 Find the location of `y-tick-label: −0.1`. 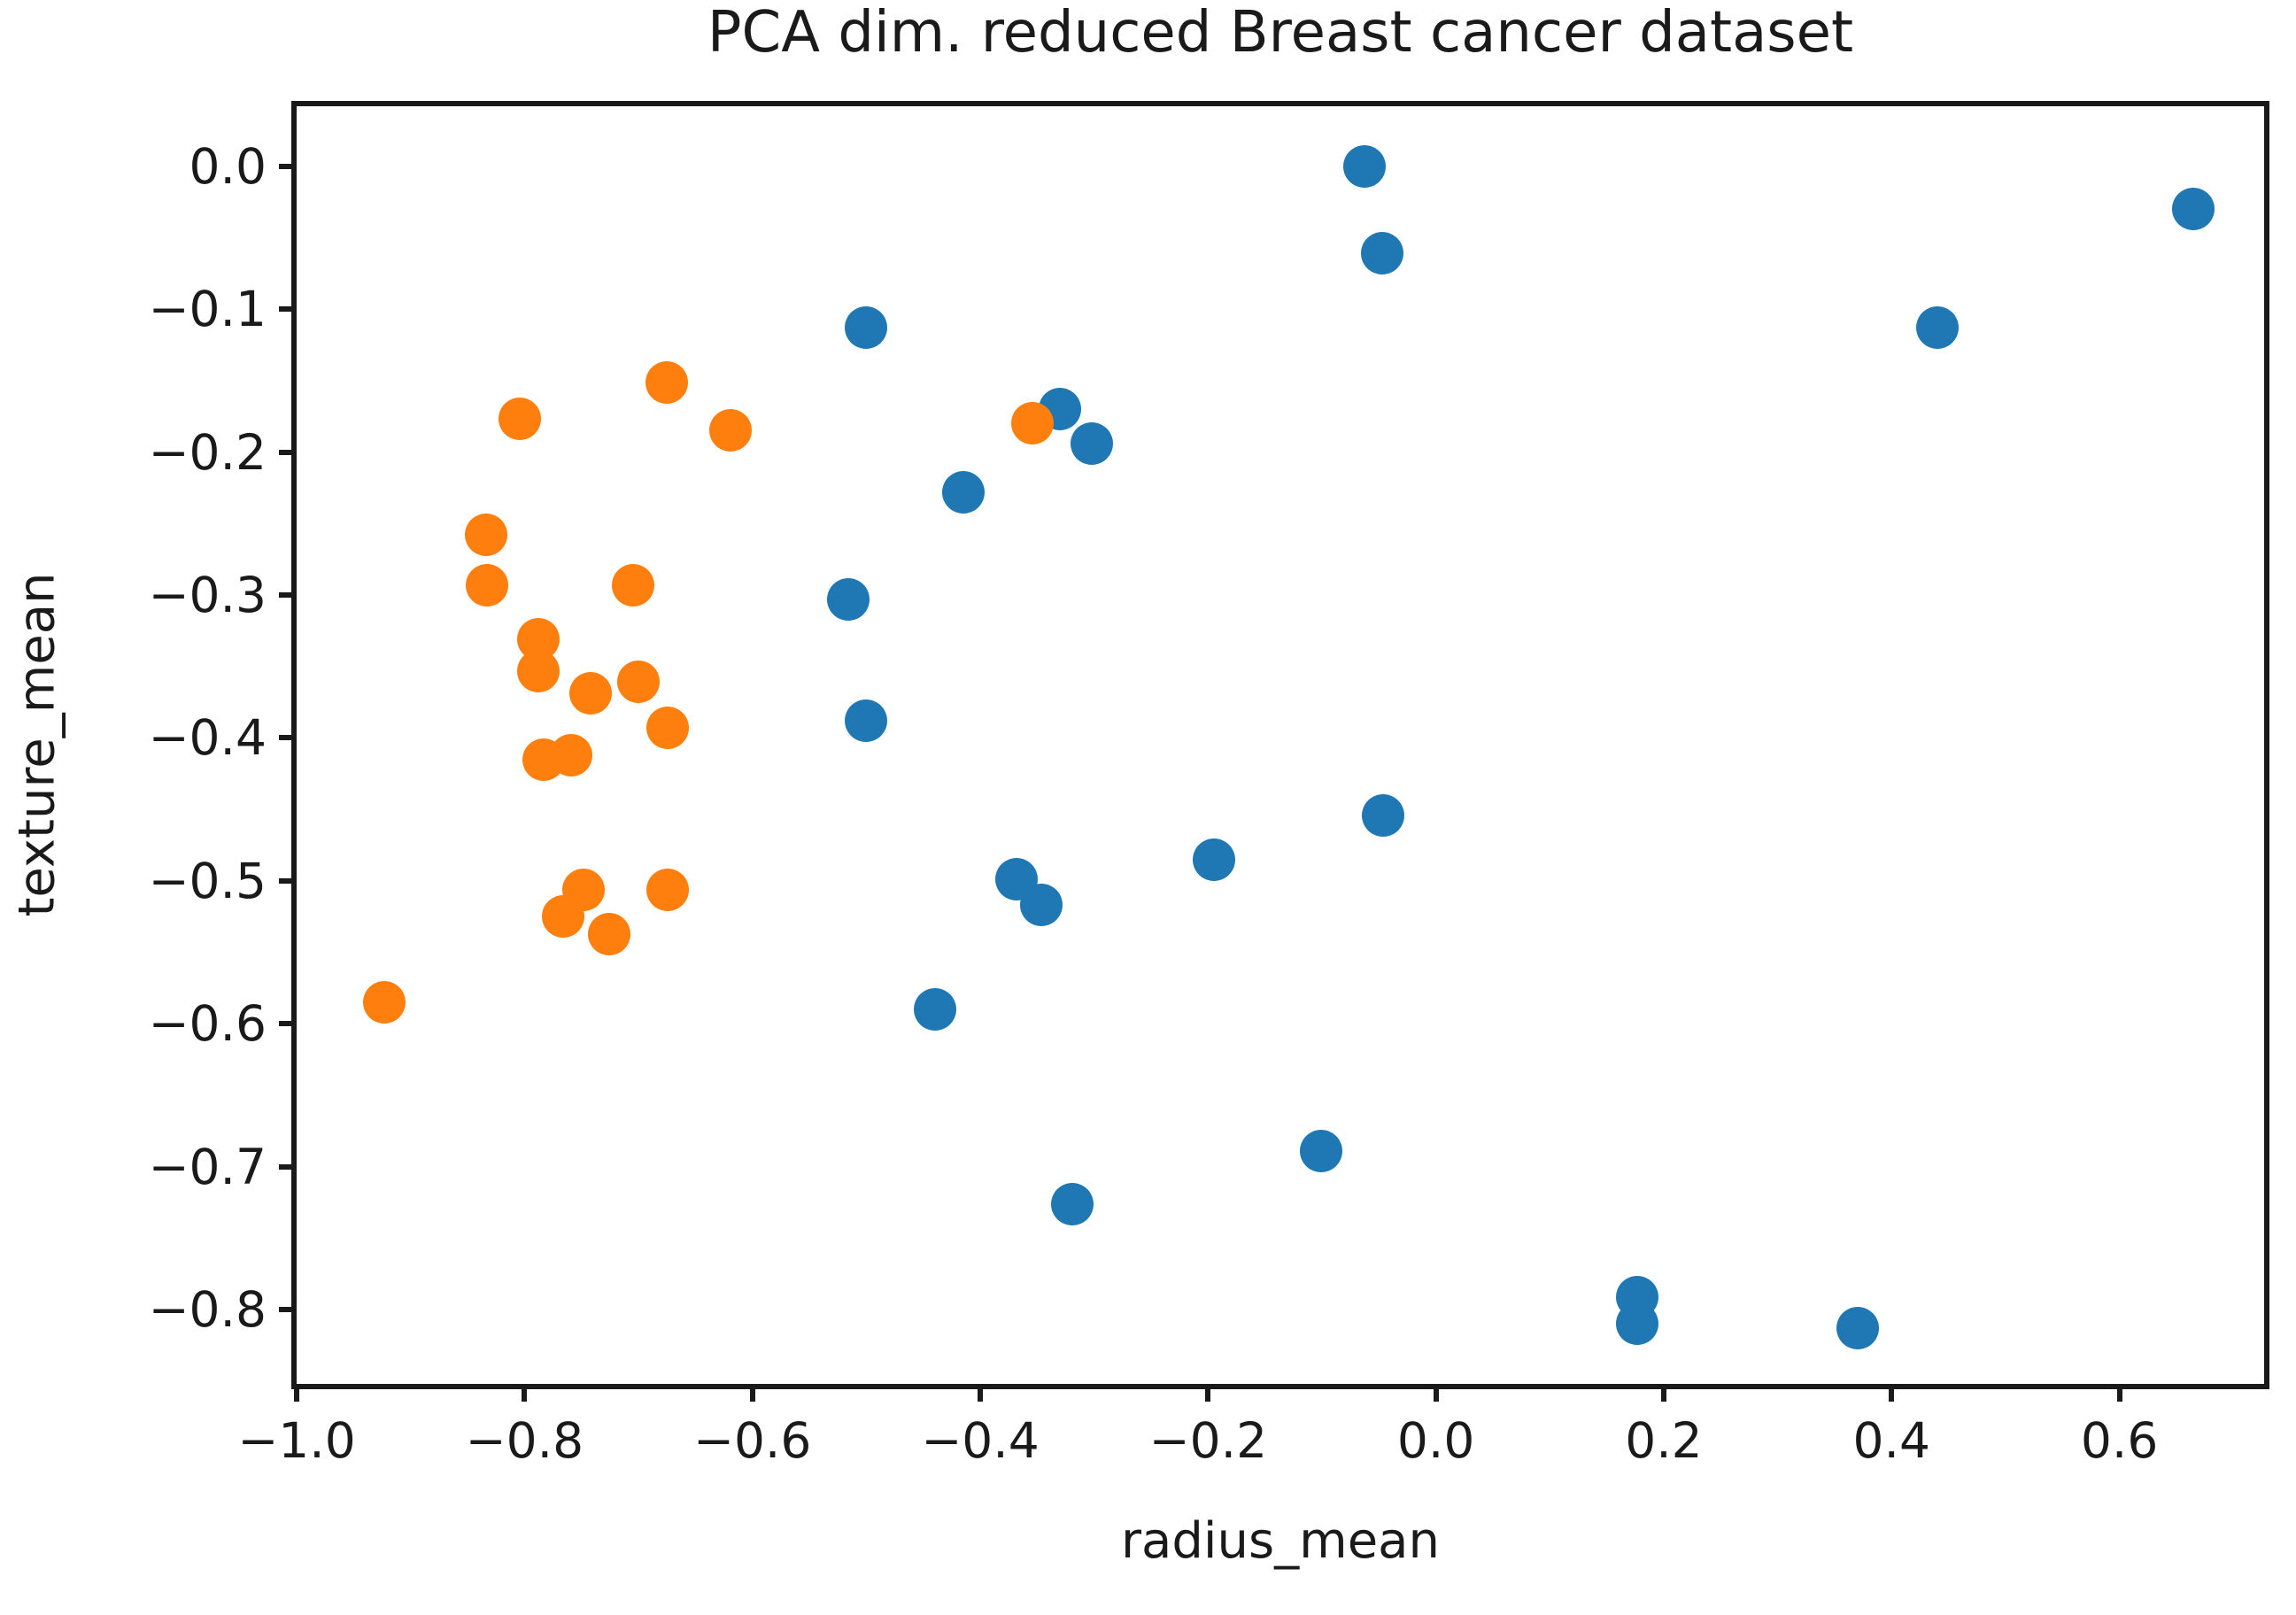

y-tick-label: −0.1 is located at coordinates (207, 309).